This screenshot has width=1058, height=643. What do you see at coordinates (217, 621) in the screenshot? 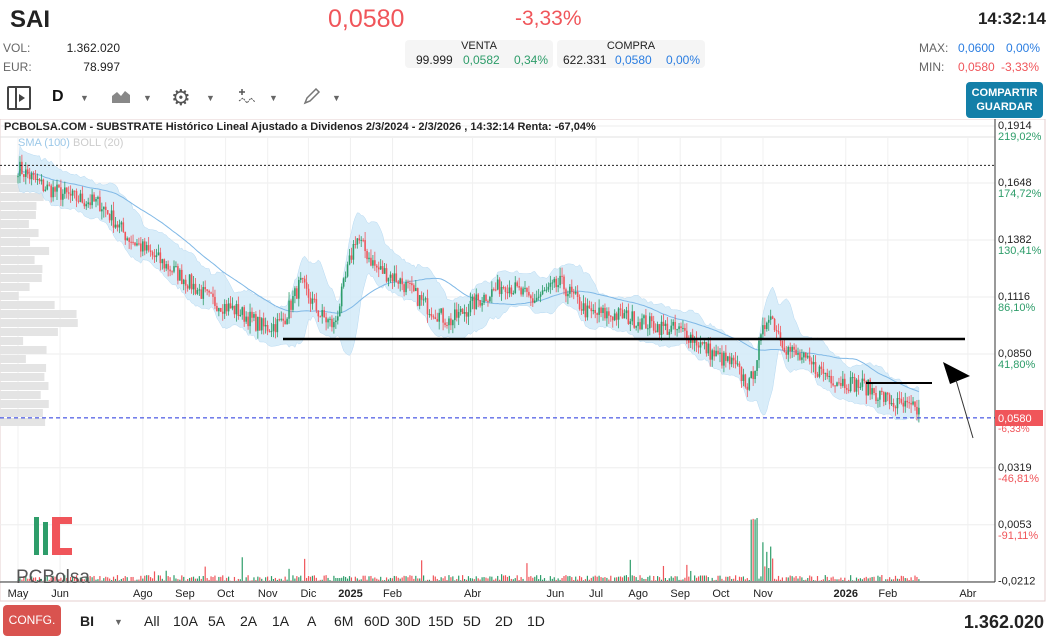
I see `range-5a: 5A` at bounding box center [217, 621].